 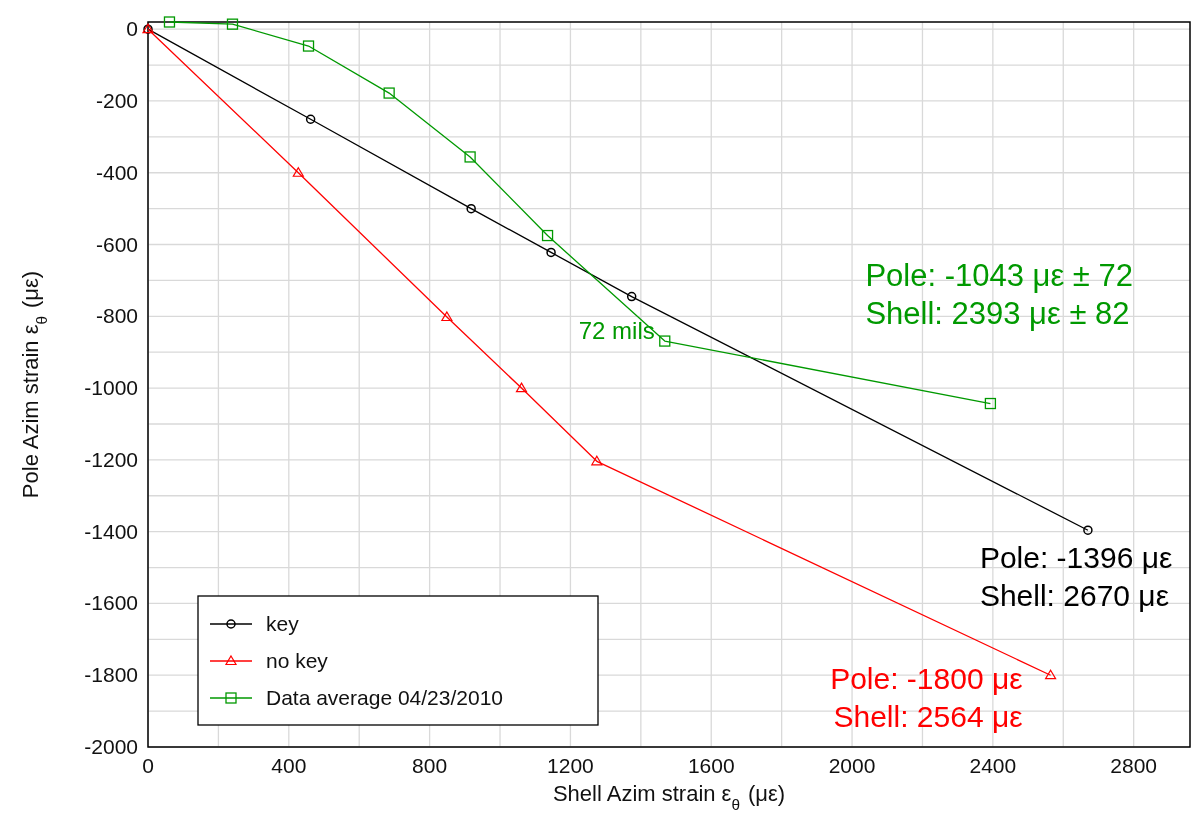 I want to click on x-tick-label: 2400, so click(x=993, y=765).